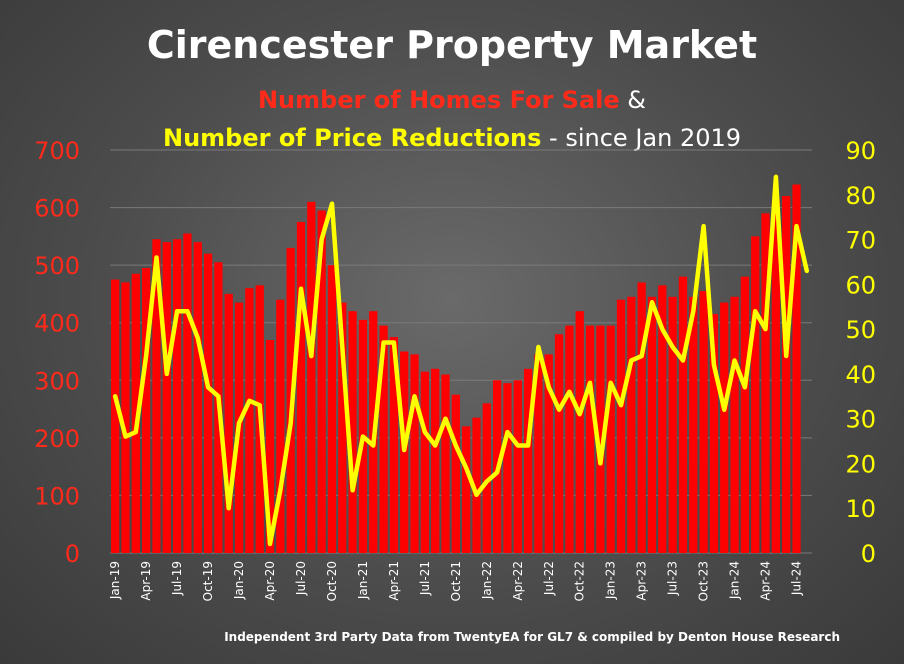  What do you see at coordinates (860, 509) in the screenshot?
I see `right-axis-tick-label: 10` at bounding box center [860, 509].